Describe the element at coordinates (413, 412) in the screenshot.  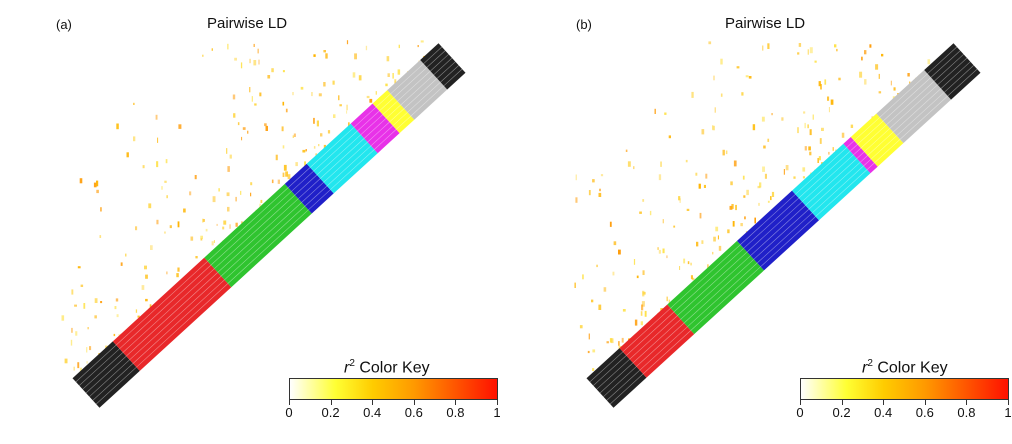
I see `color-key-tick-label: 0.6` at that location.